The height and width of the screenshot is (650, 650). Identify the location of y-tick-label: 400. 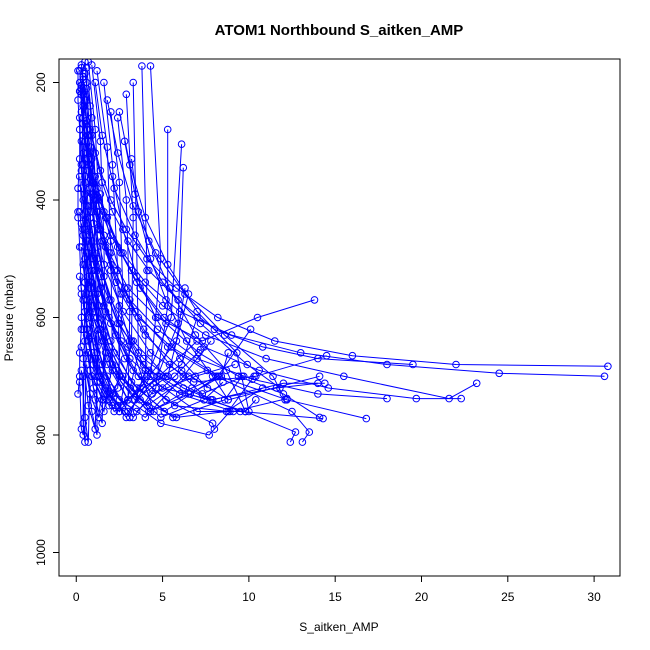
(41, 200).